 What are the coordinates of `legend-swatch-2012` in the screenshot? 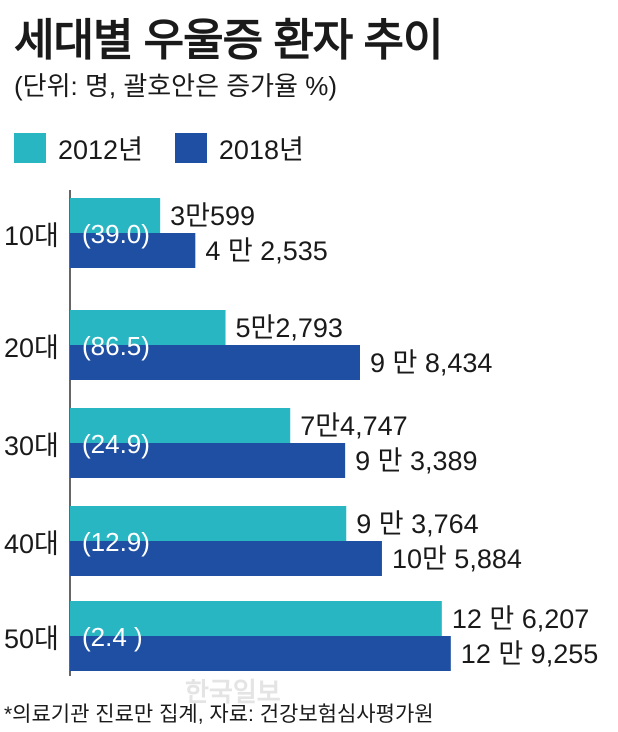 It's located at (30, 147).